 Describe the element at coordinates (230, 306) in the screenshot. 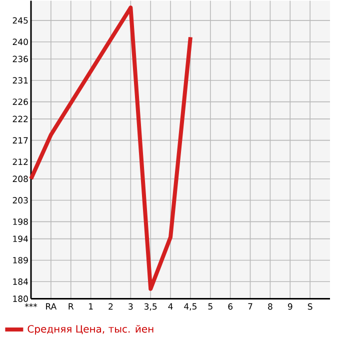

I see `x-tick-label: 6` at that location.